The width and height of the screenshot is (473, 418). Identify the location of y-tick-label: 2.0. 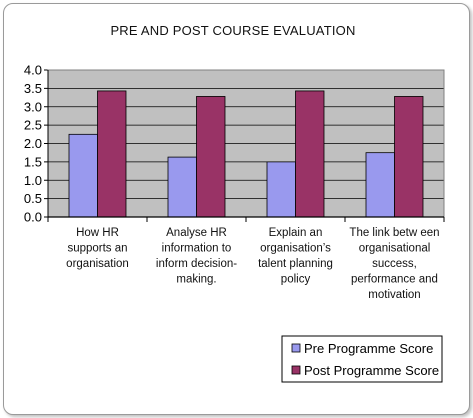
(33, 143).